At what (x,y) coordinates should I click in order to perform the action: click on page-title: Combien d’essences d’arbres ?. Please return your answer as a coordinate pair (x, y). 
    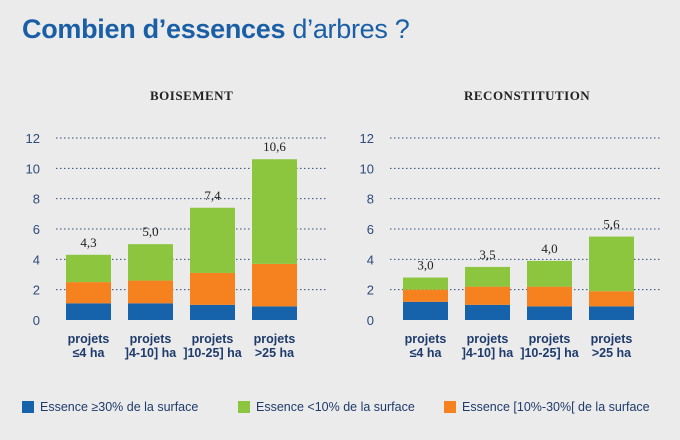
    Looking at the image, I should click on (216, 29).